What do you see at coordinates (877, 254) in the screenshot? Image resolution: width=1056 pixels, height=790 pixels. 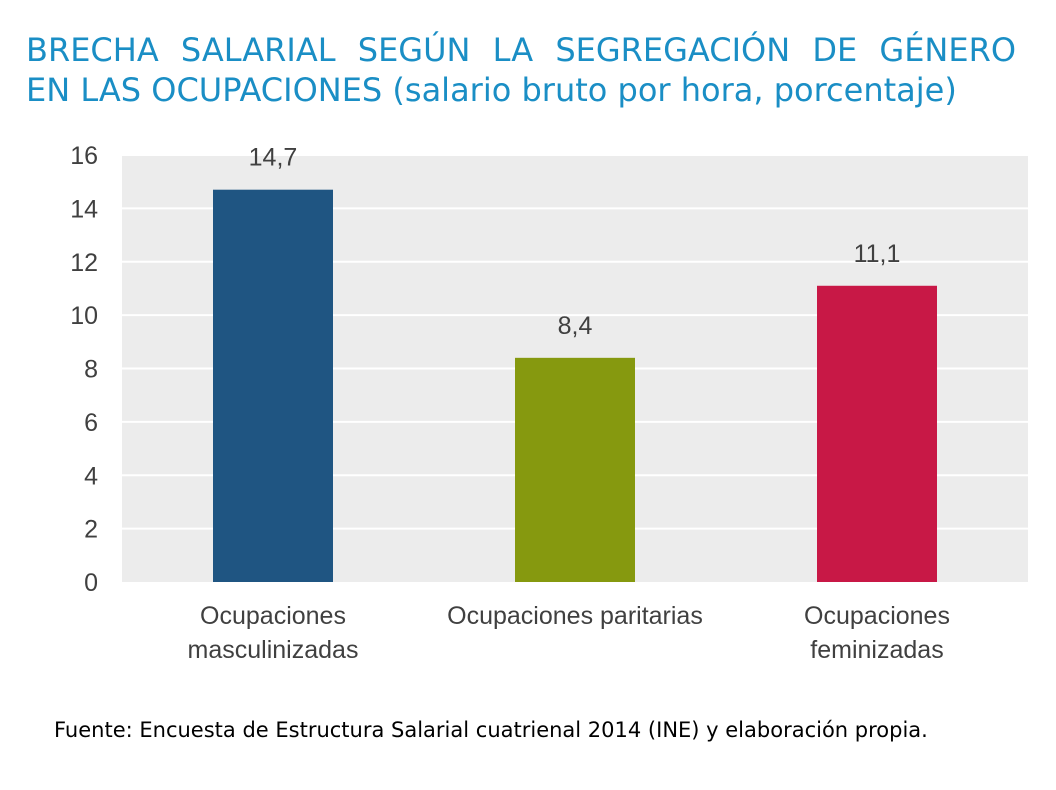 I see `data-label: 11,1` at bounding box center [877, 254].